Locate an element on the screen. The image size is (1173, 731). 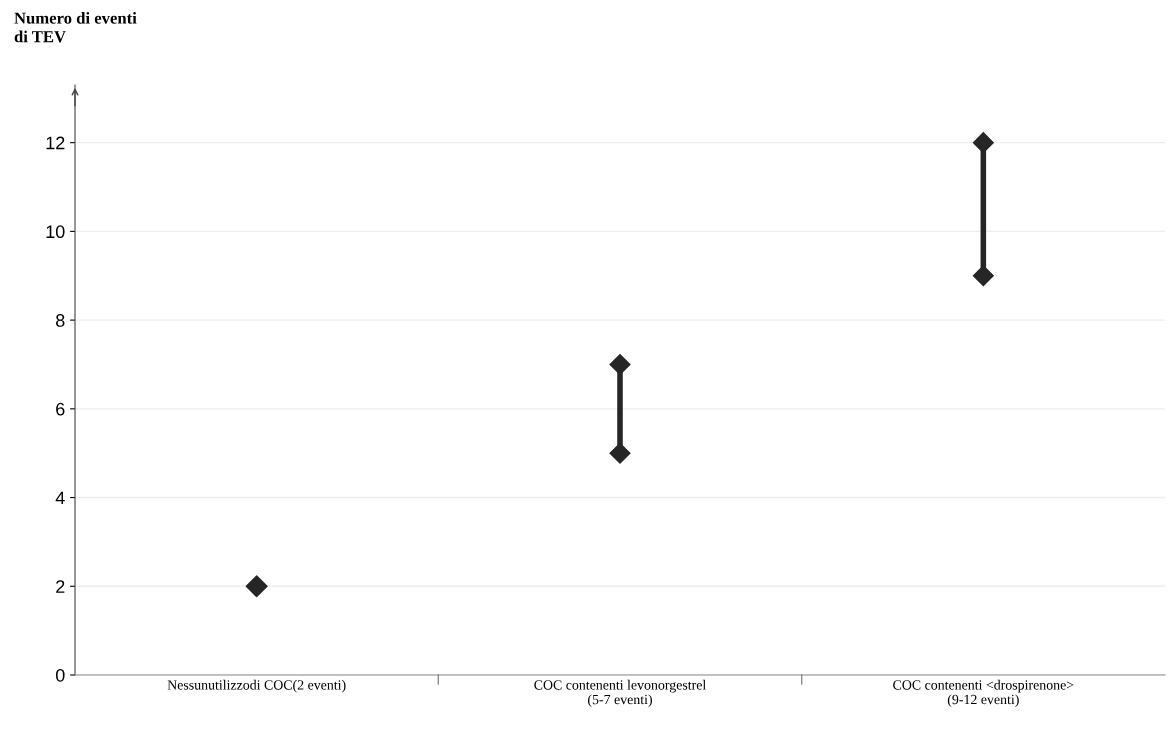
y-tick-label: 8 is located at coordinates (60, 320).